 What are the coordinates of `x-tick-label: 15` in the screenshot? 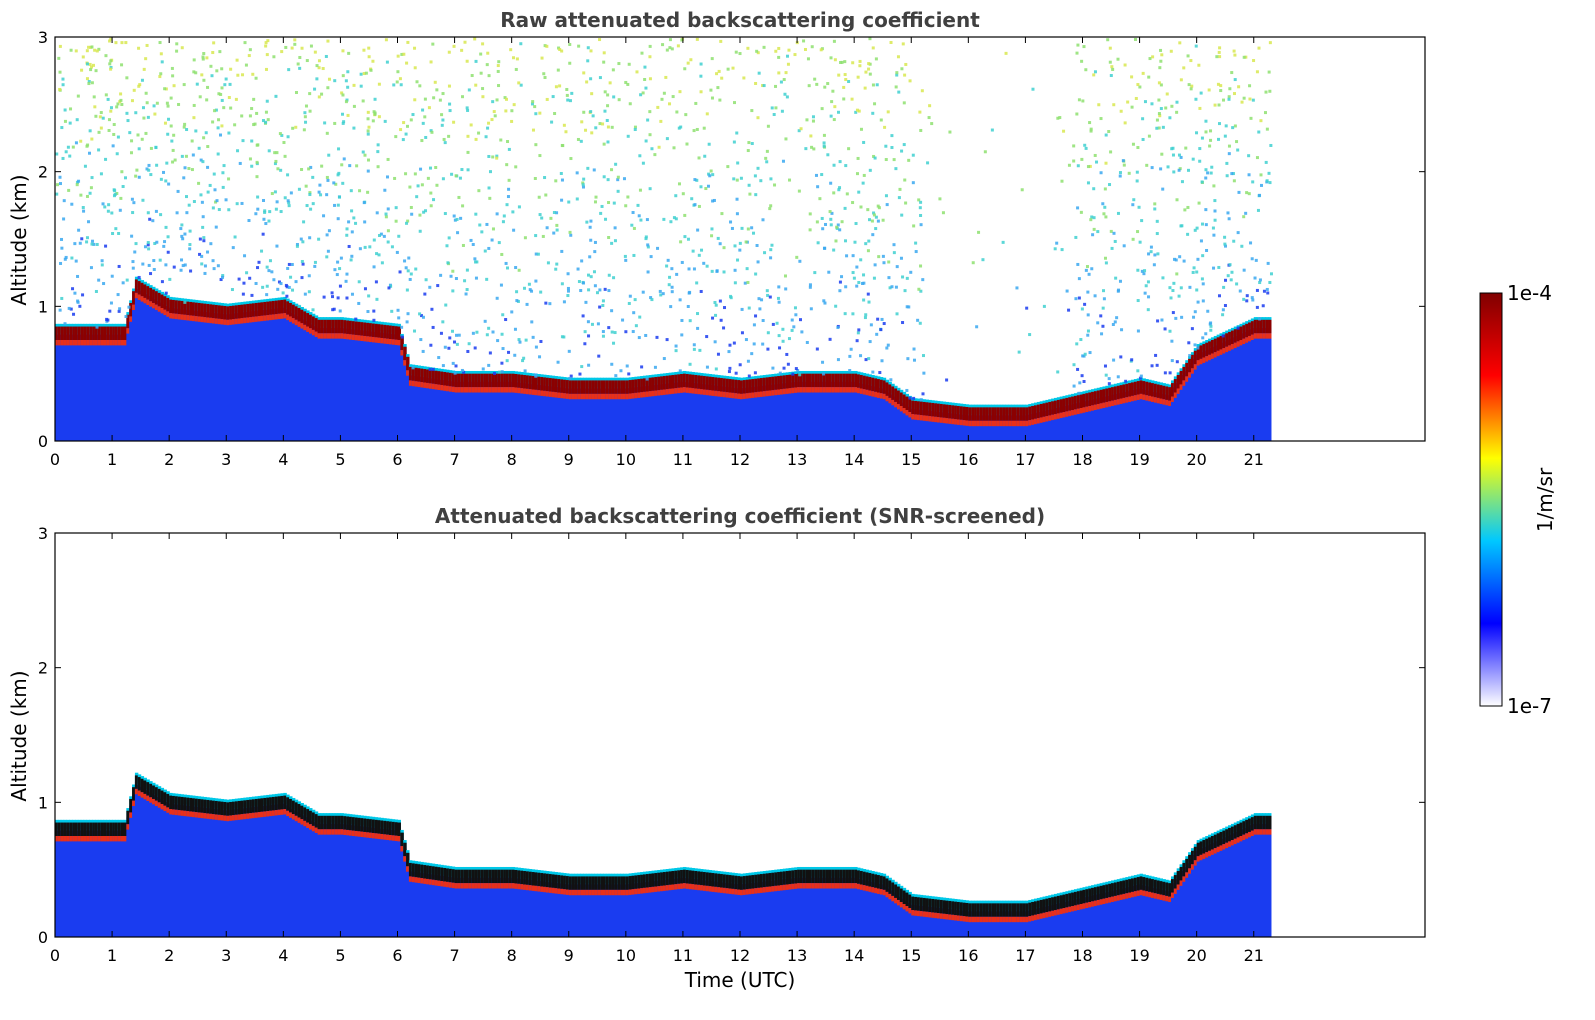 It's located at (911, 459).